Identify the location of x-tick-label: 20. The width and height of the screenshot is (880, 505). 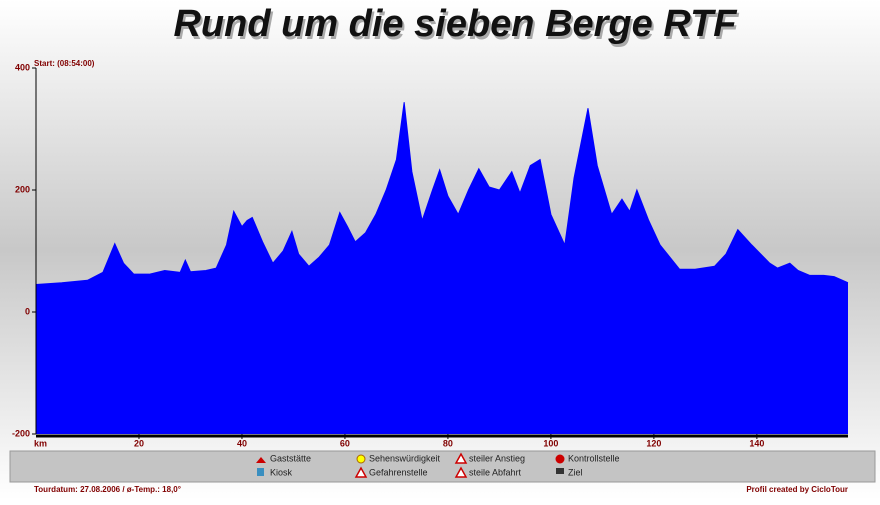
(139, 443).